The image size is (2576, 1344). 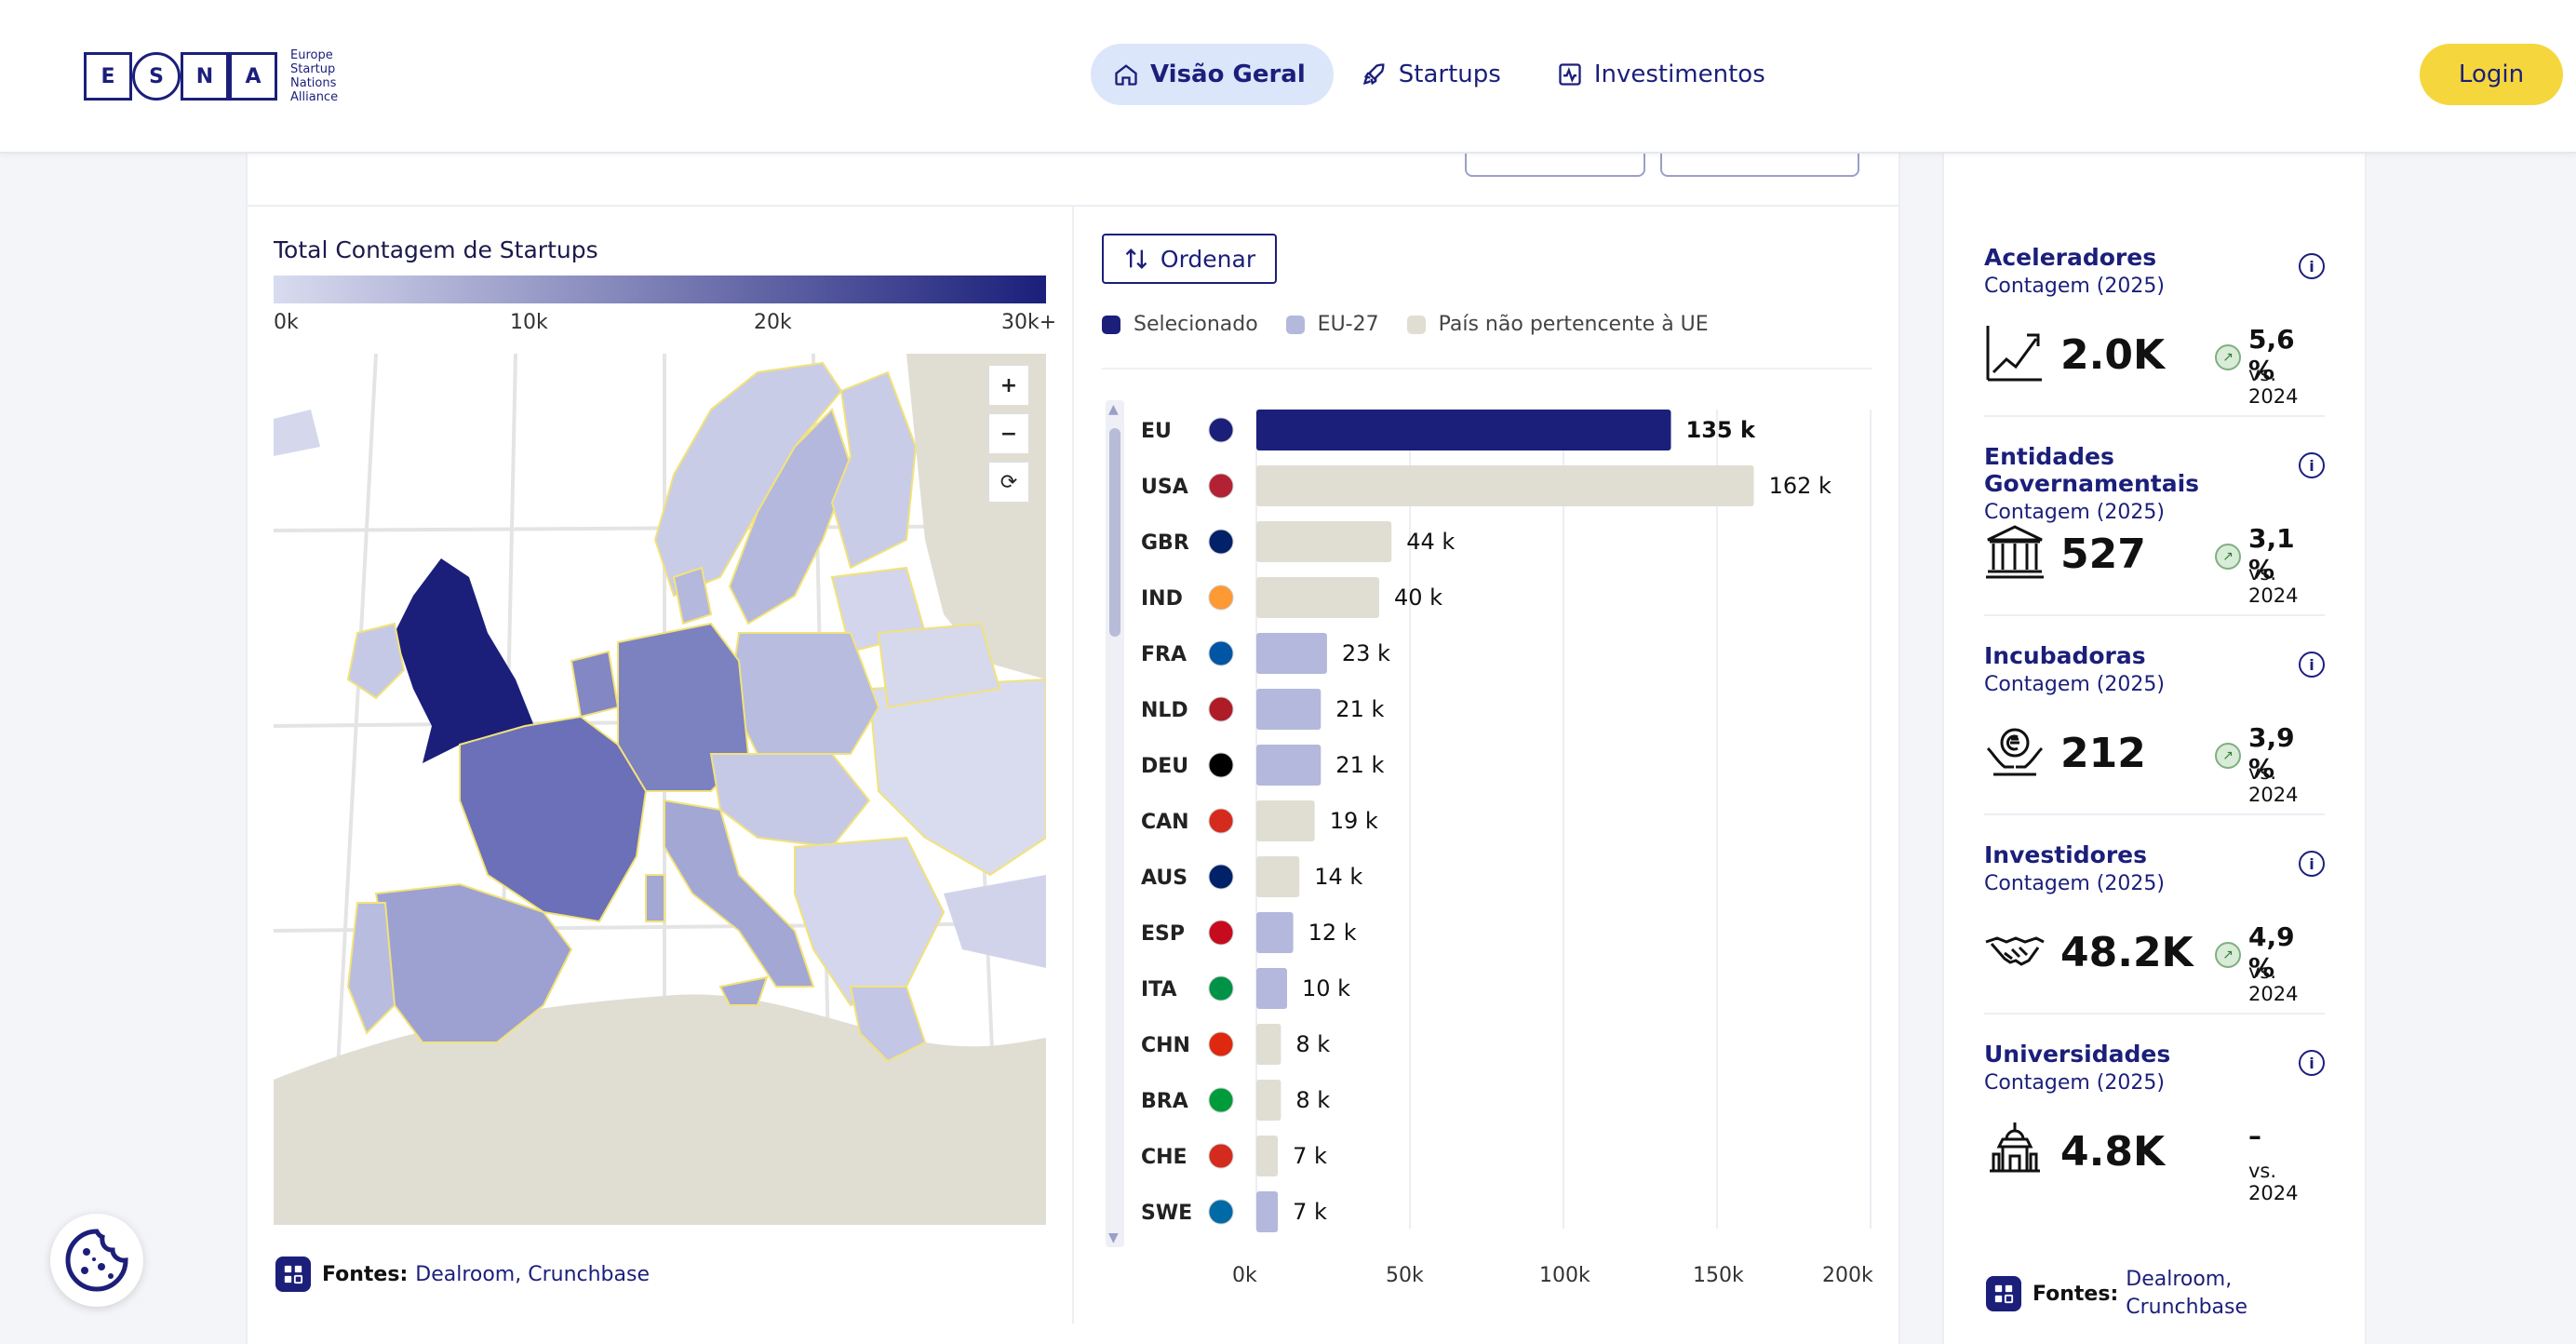 What do you see at coordinates (956, 777) in the screenshot?
I see `map-region-ukraine` at bounding box center [956, 777].